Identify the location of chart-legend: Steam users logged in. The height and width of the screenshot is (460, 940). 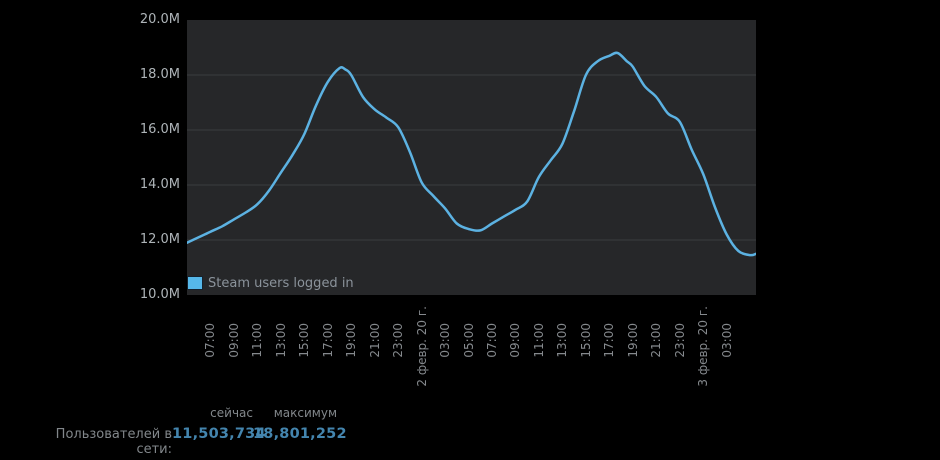
(270, 283).